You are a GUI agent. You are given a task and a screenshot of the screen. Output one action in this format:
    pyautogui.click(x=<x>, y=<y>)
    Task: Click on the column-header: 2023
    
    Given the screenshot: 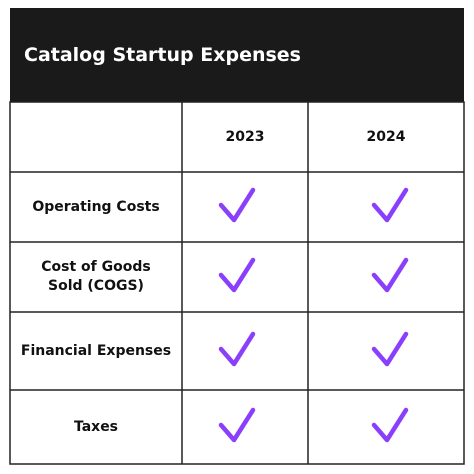 What is the action you would take?
    pyautogui.click(x=245, y=136)
    